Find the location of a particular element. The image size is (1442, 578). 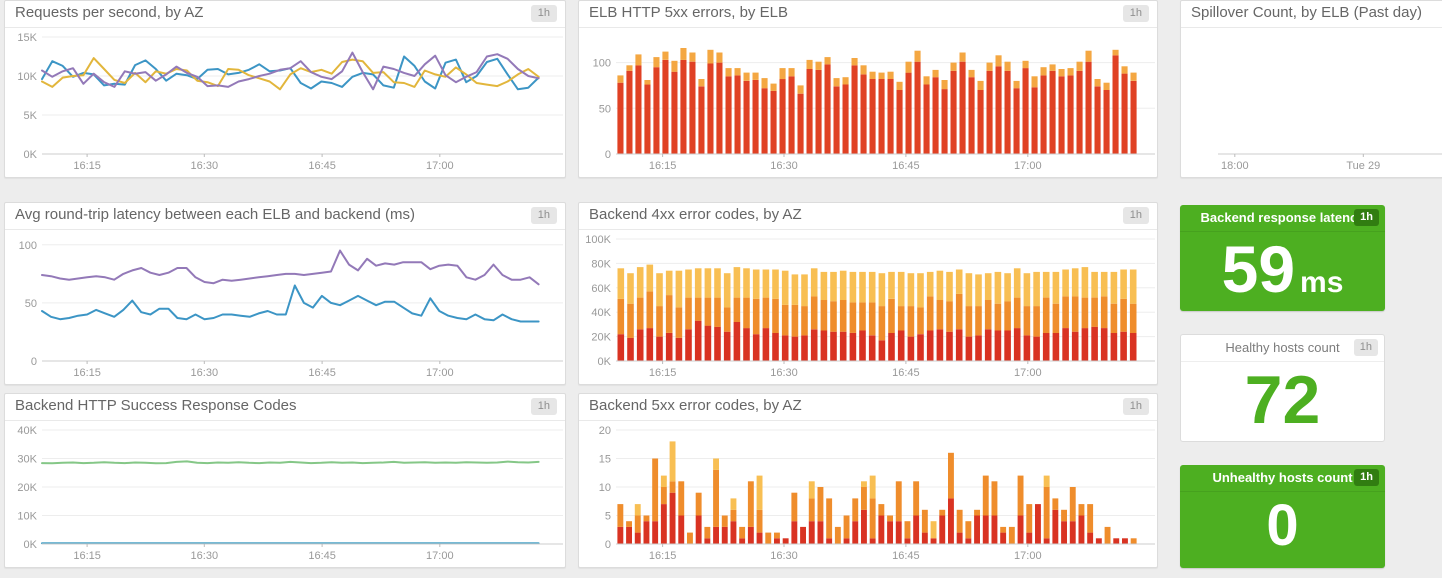

score-header: Unhealthy hosts count 1h is located at coordinates (1282, 478).